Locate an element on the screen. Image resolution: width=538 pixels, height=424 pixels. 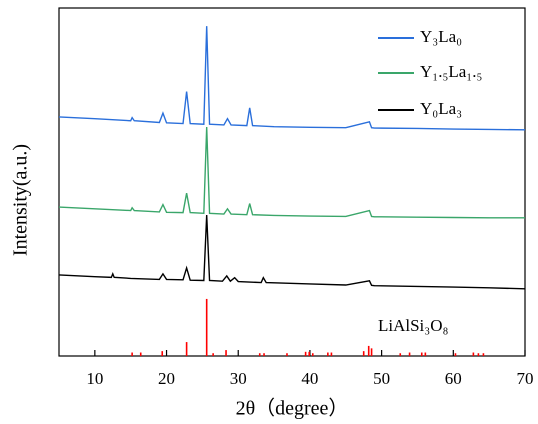
legend-label: Y₁.₅La₁.₅ is located at coordinates (451, 71).